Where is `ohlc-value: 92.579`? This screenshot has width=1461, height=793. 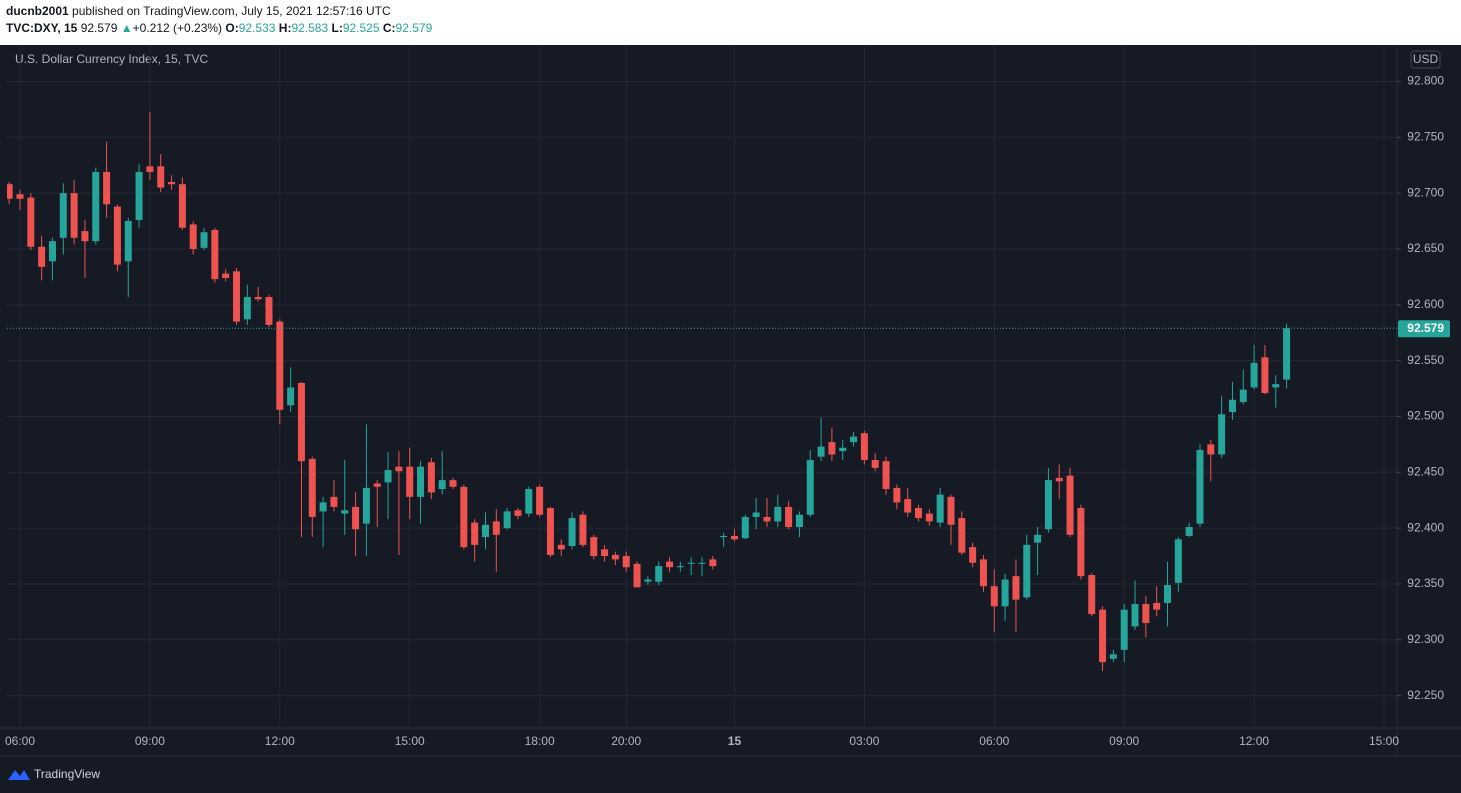
ohlc-value: 92.579 is located at coordinates (414, 28).